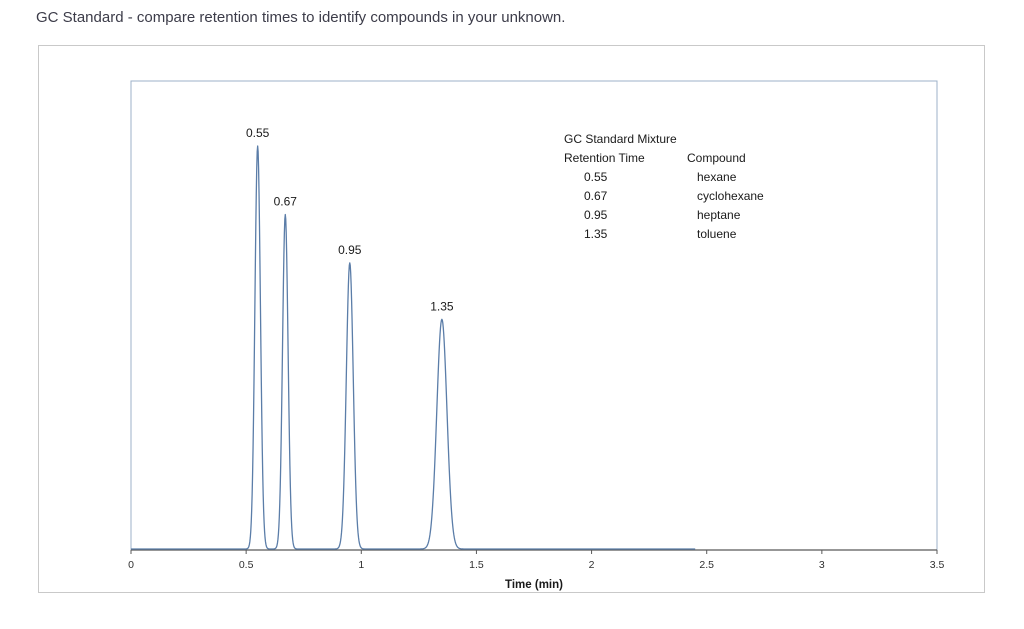 The image size is (1024, 629). I want to click on legend-row-retention-time: 0.55, so click(596, 177).